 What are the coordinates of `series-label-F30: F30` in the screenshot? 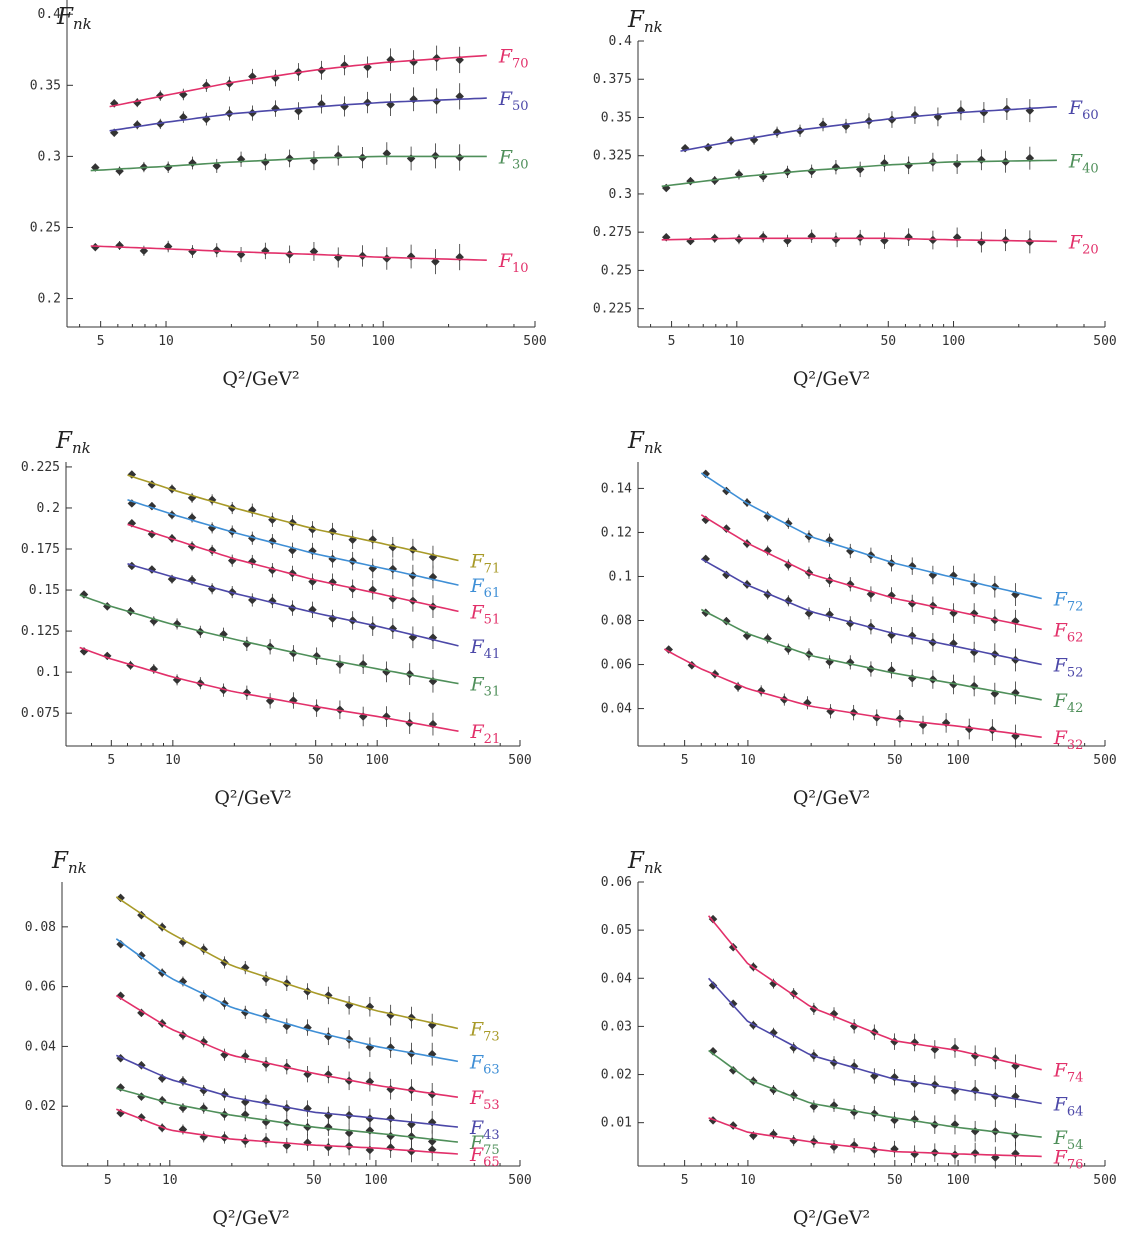 It's located at (513, 159).